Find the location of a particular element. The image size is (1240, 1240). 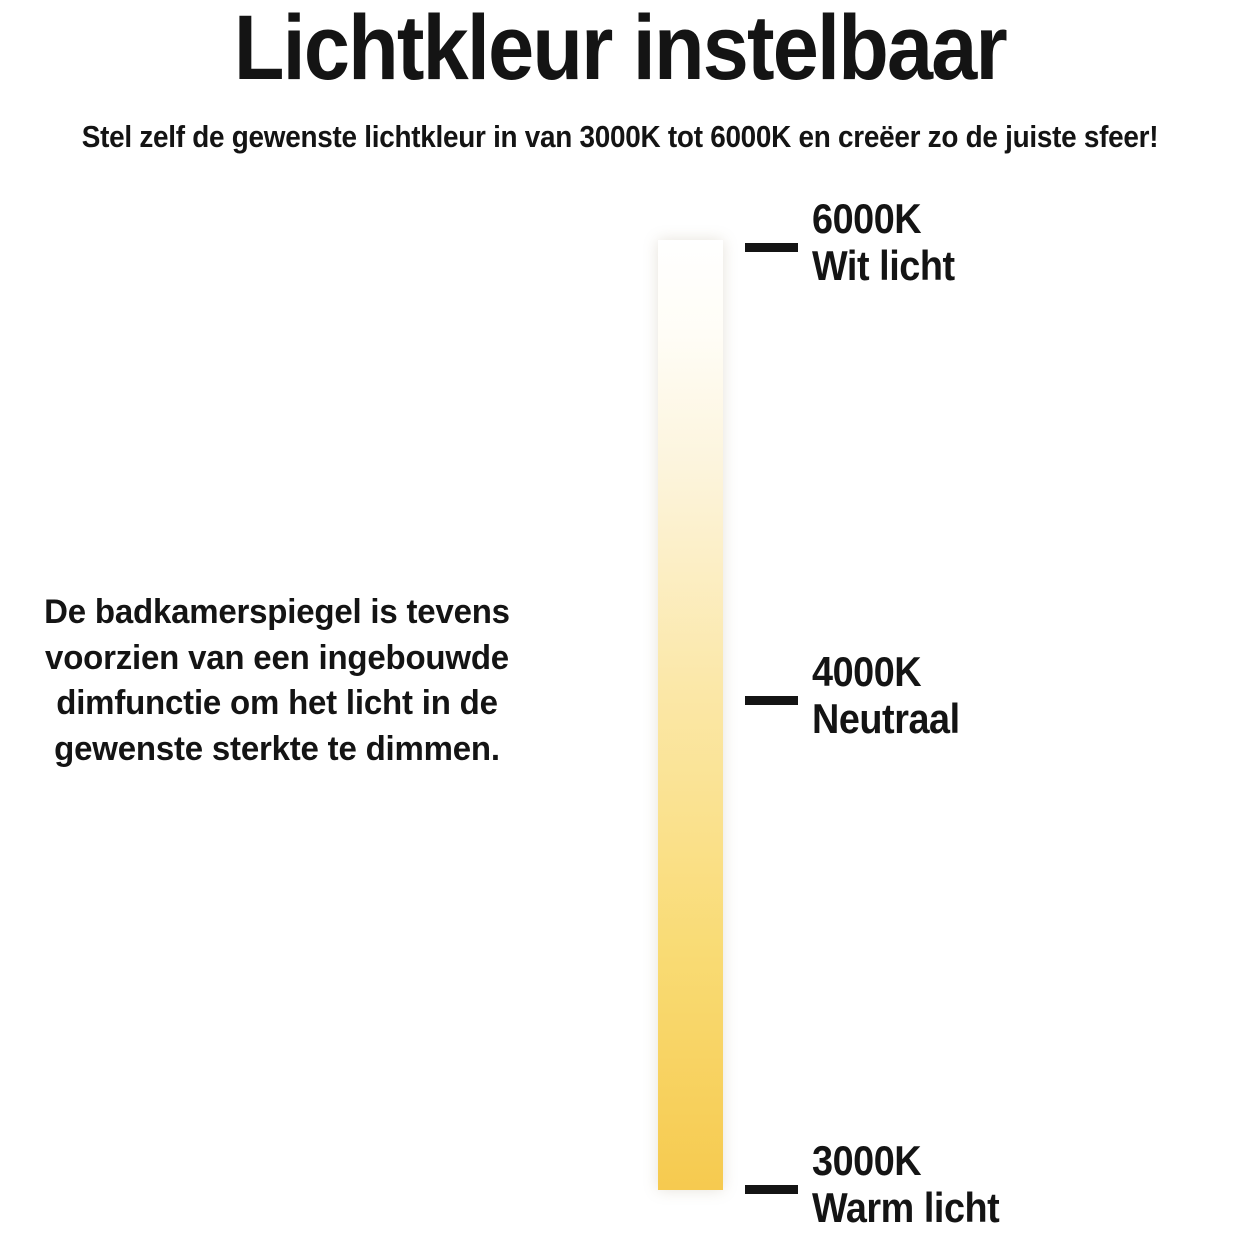

description-line: voorzien van een ingebouwde is located at coordinates (277, 657).